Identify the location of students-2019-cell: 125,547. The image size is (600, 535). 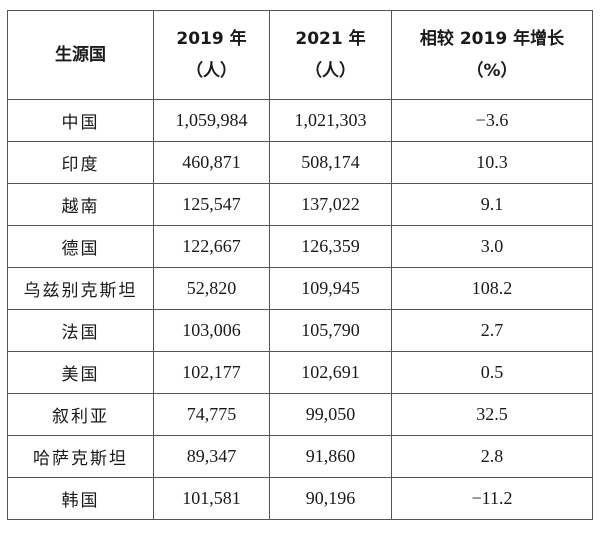
(211, 204).